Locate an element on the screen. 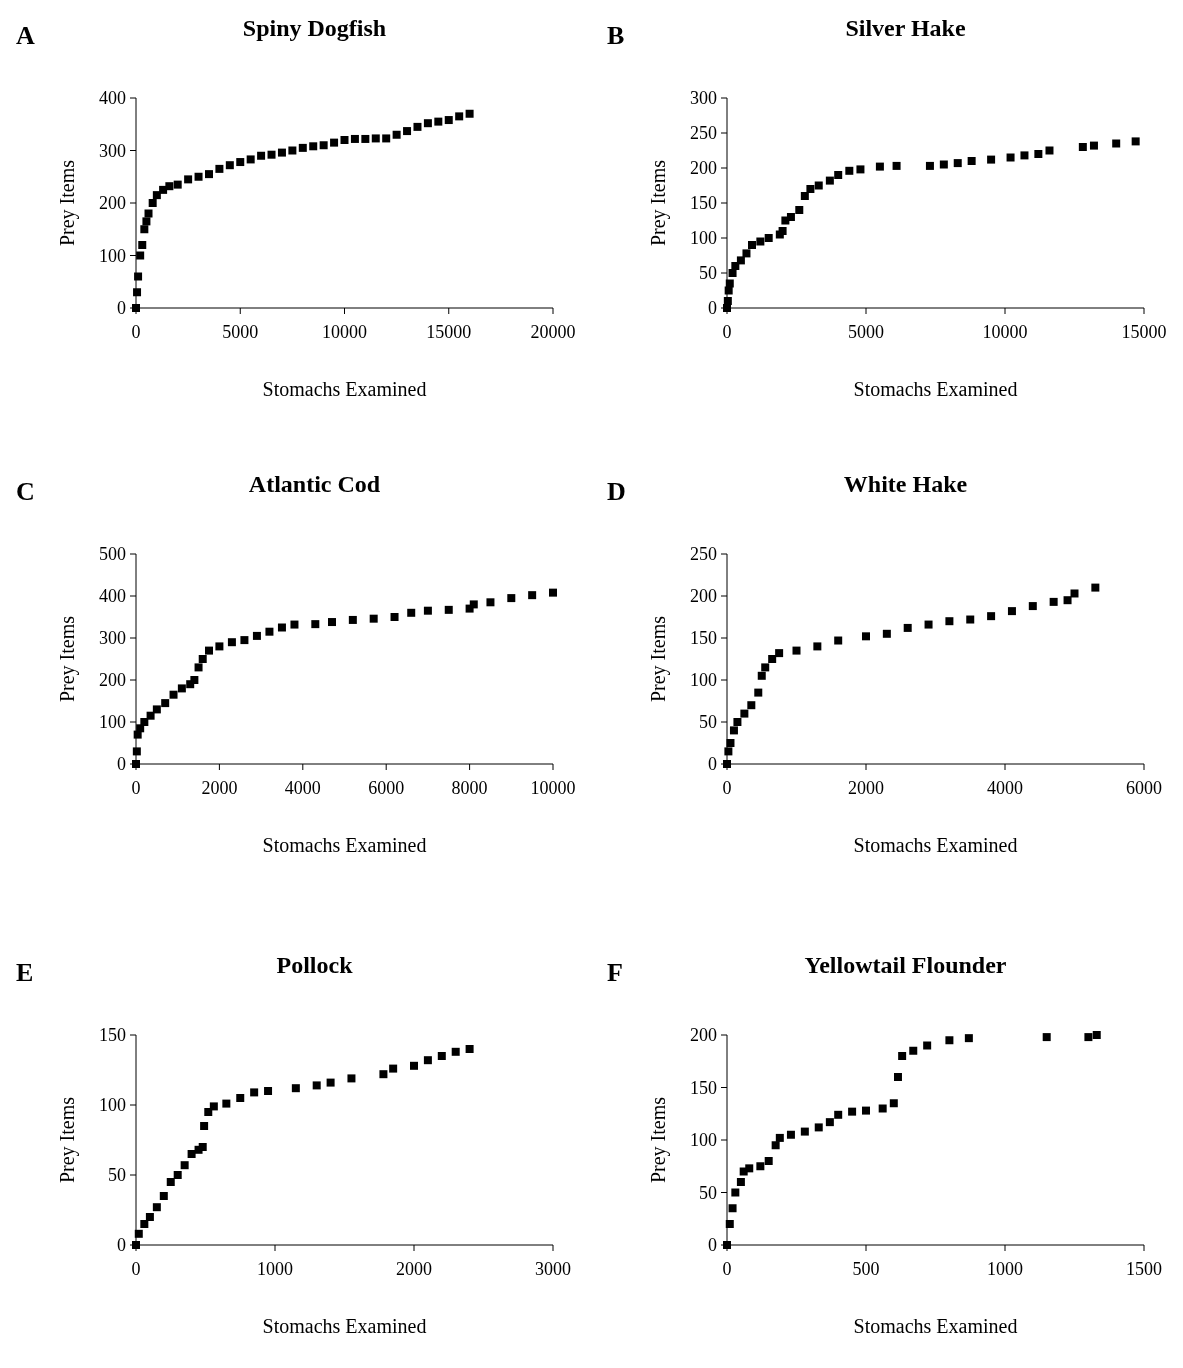  x-tick-label: 6000 is located at coordinates (1144, 788).